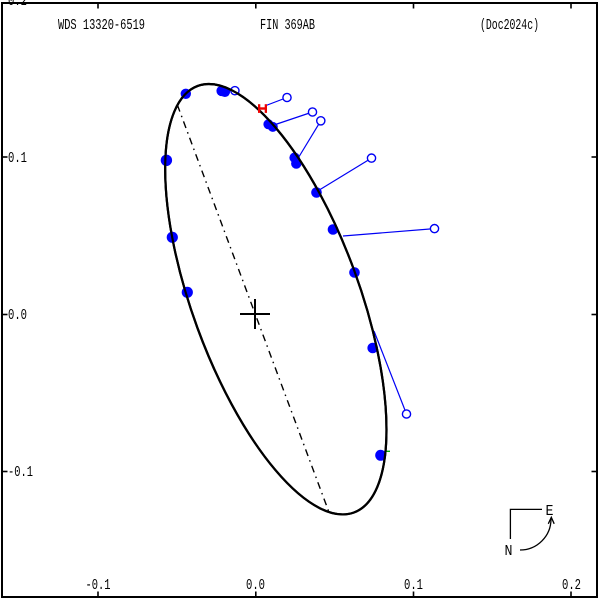  What do you see at coordinates (509, 551) in the screenshot?
I see `svg-text: N` at bounding box center [509, 551].